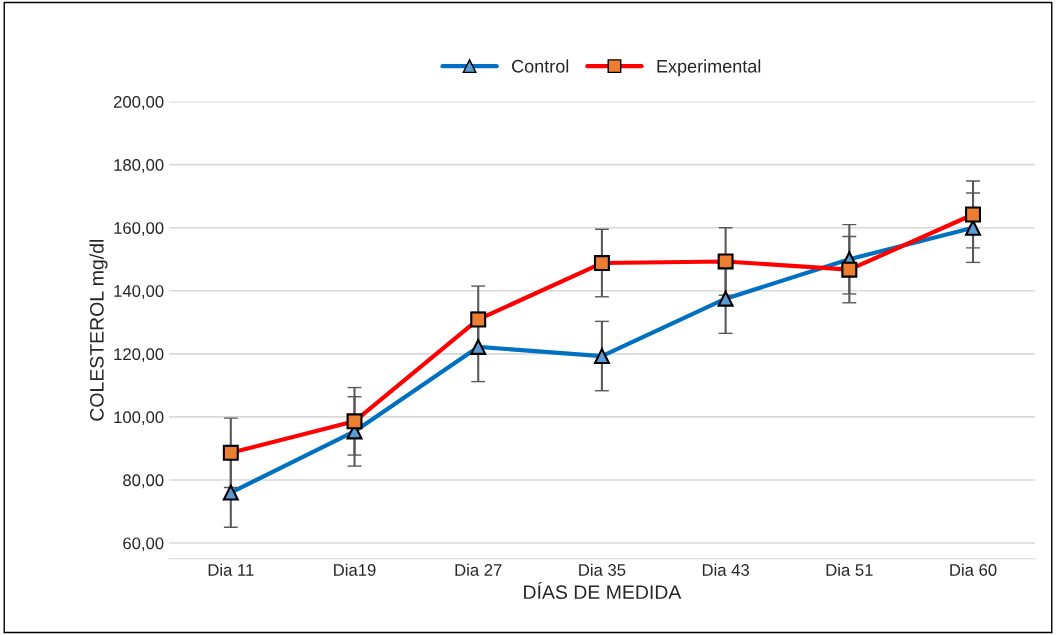 This screenshot has height=635, width=1056. Describe the element at coordinates (603, 590) in the screenshot. I see `x-axis-title: DÍAS DE MEDIDA` at that location.